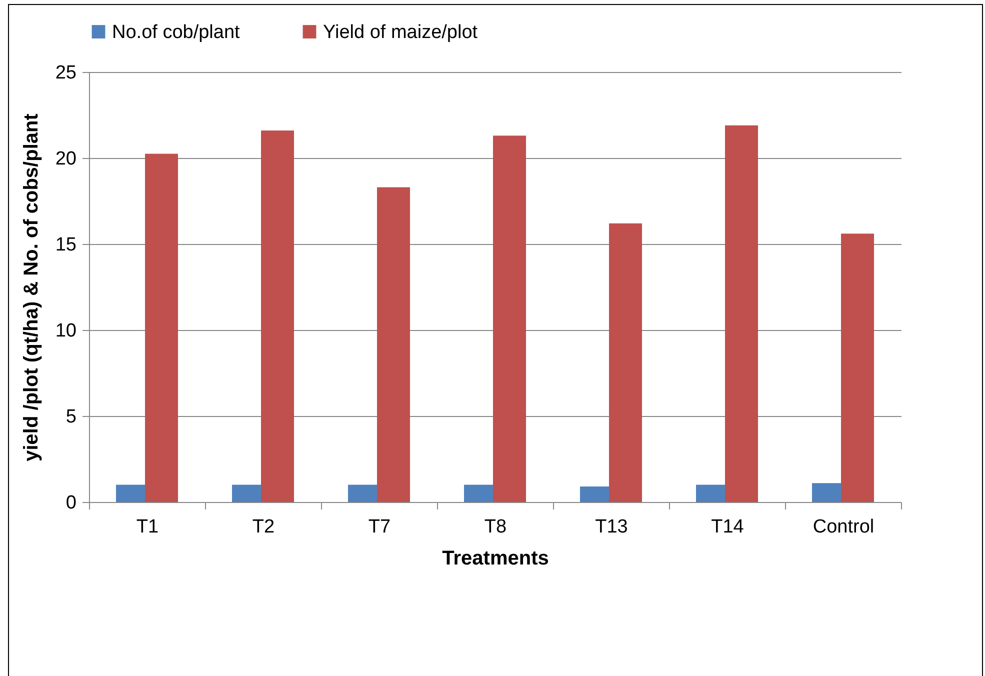 This screenshot has width=985, height=676. What do you see at coordinates (65, 159) in the screenshot?
I see `y-tick-label: 20` at bounding box center [65, 159].